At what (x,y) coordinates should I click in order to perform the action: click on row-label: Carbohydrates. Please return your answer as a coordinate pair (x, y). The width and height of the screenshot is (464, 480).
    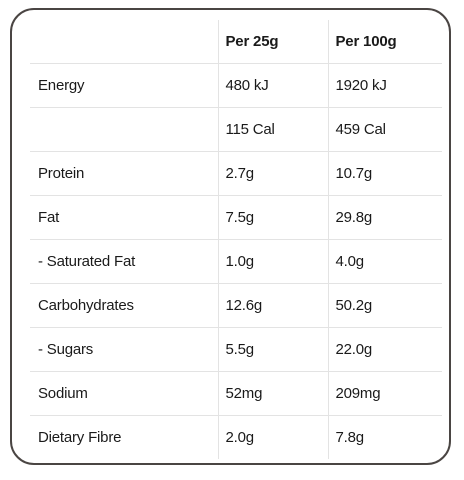
    Looking at the image, I should click on (124, 305).